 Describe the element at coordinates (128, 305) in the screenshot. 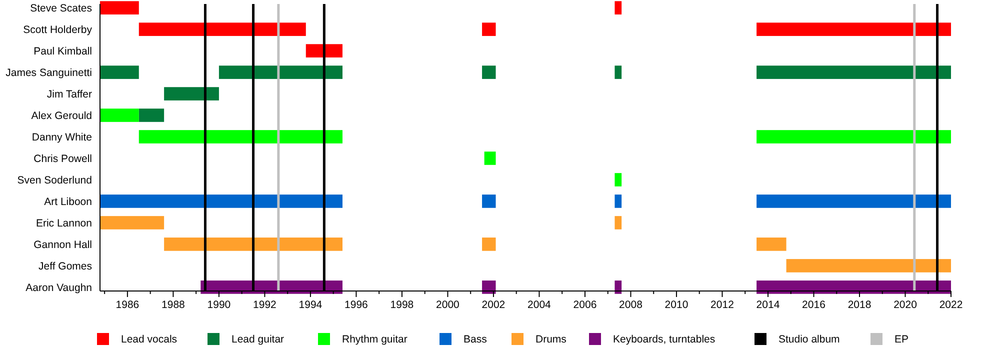

I see `x-tick-label: 1986` at that location.